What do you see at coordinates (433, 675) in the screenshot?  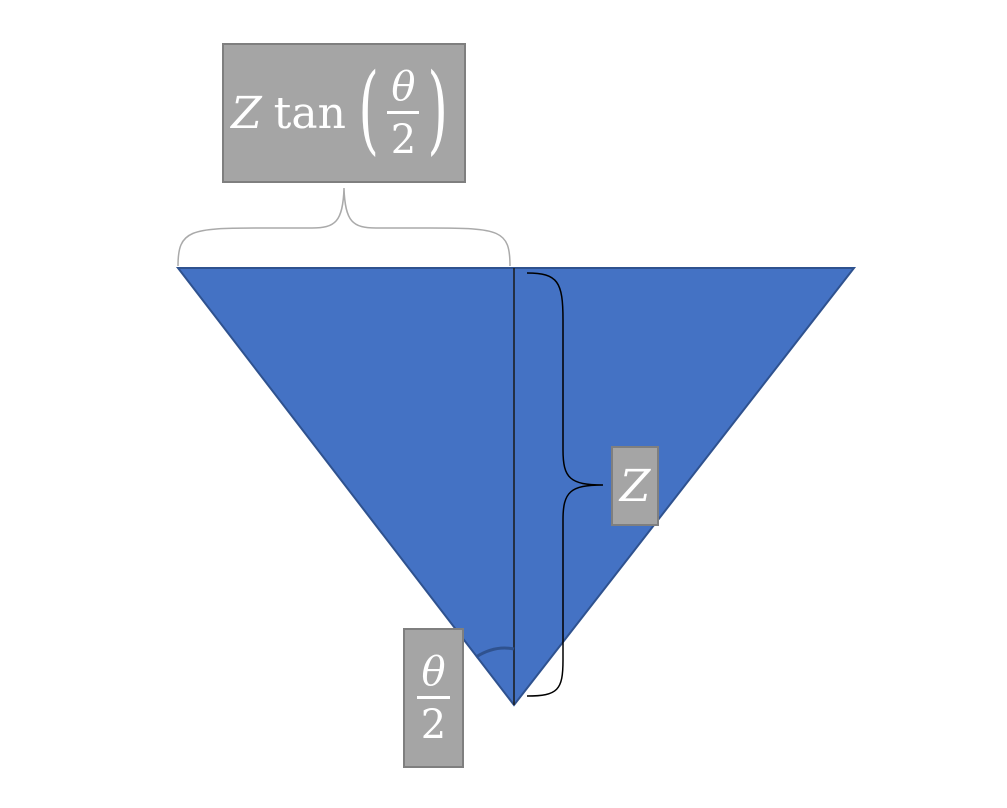 I see `bottom-theta: θ` at bounding box center [433, 675].